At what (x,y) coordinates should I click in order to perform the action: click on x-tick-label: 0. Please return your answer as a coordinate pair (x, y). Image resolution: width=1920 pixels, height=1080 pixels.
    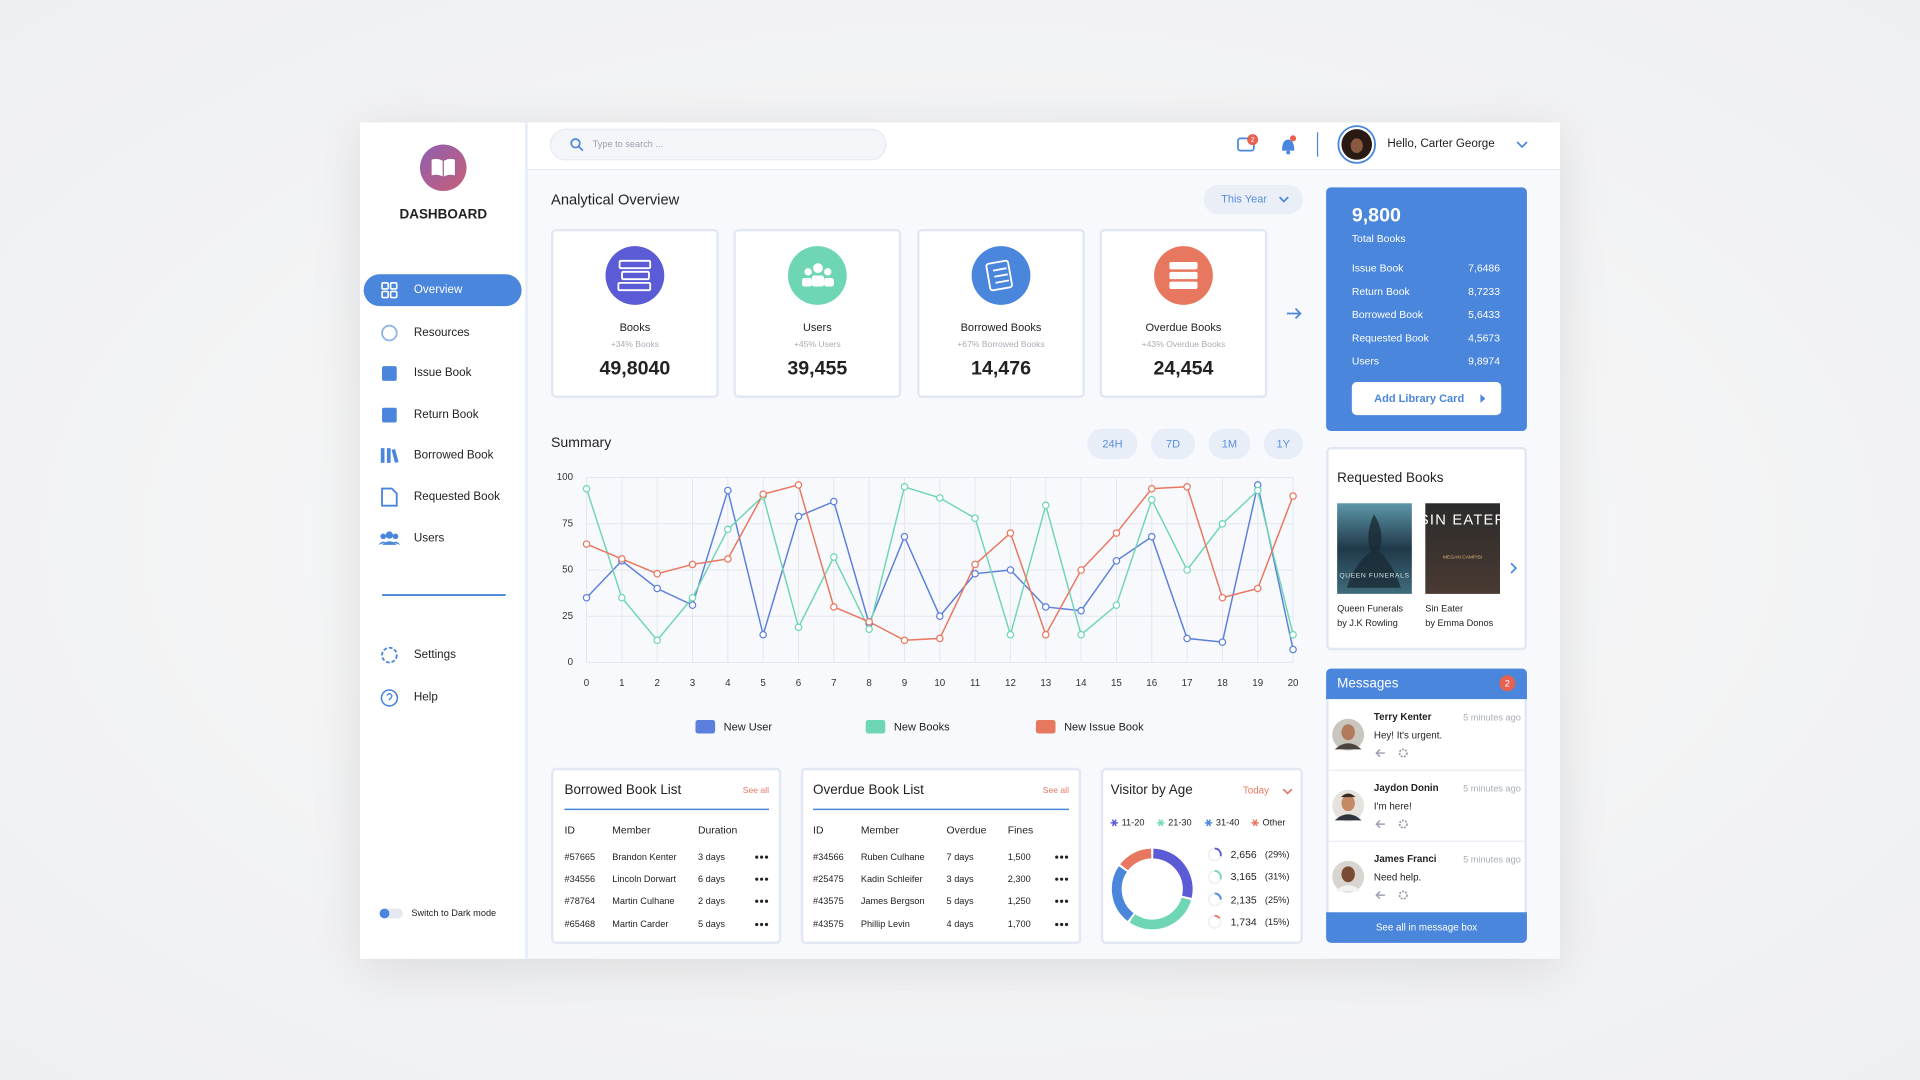
    Looking at the image, I should click on (587, 683).